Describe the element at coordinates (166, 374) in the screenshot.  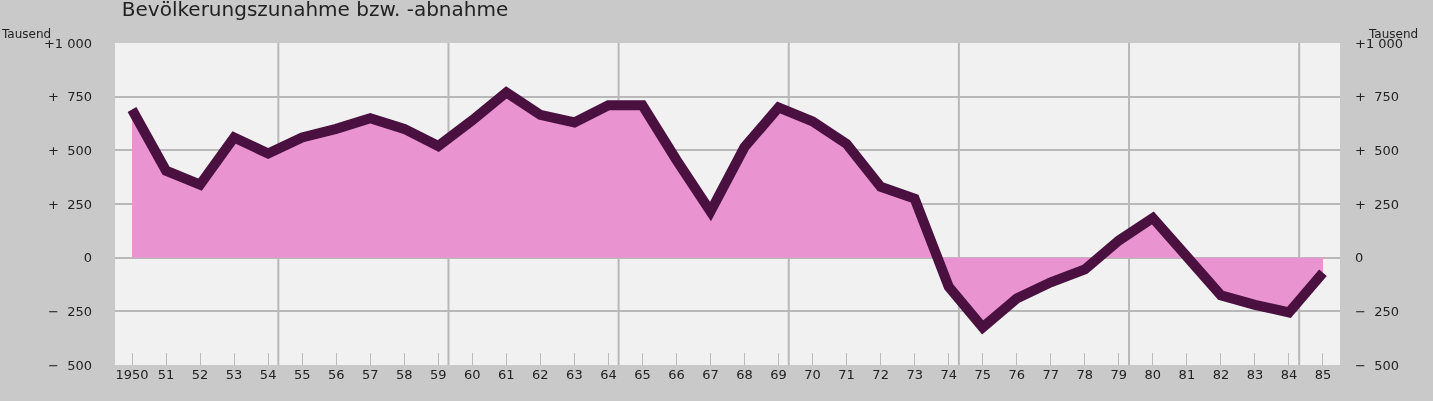
I see `x-tick-label: 51` at that location.